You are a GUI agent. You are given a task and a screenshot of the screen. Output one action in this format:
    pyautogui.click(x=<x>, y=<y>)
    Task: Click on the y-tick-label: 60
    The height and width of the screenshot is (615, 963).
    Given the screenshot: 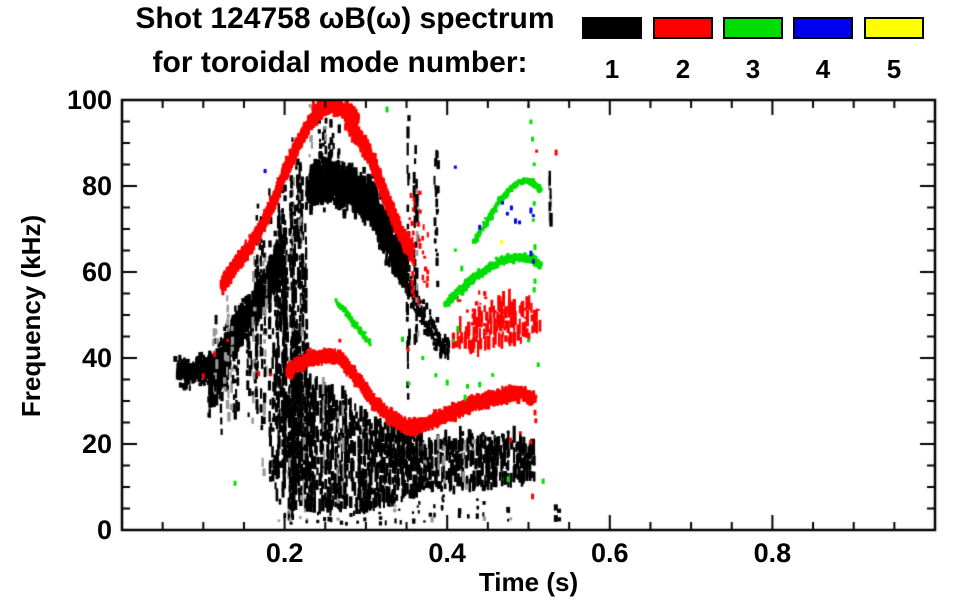 What is the action you would take?
    pyautogui.click(x=96, y=272)
    